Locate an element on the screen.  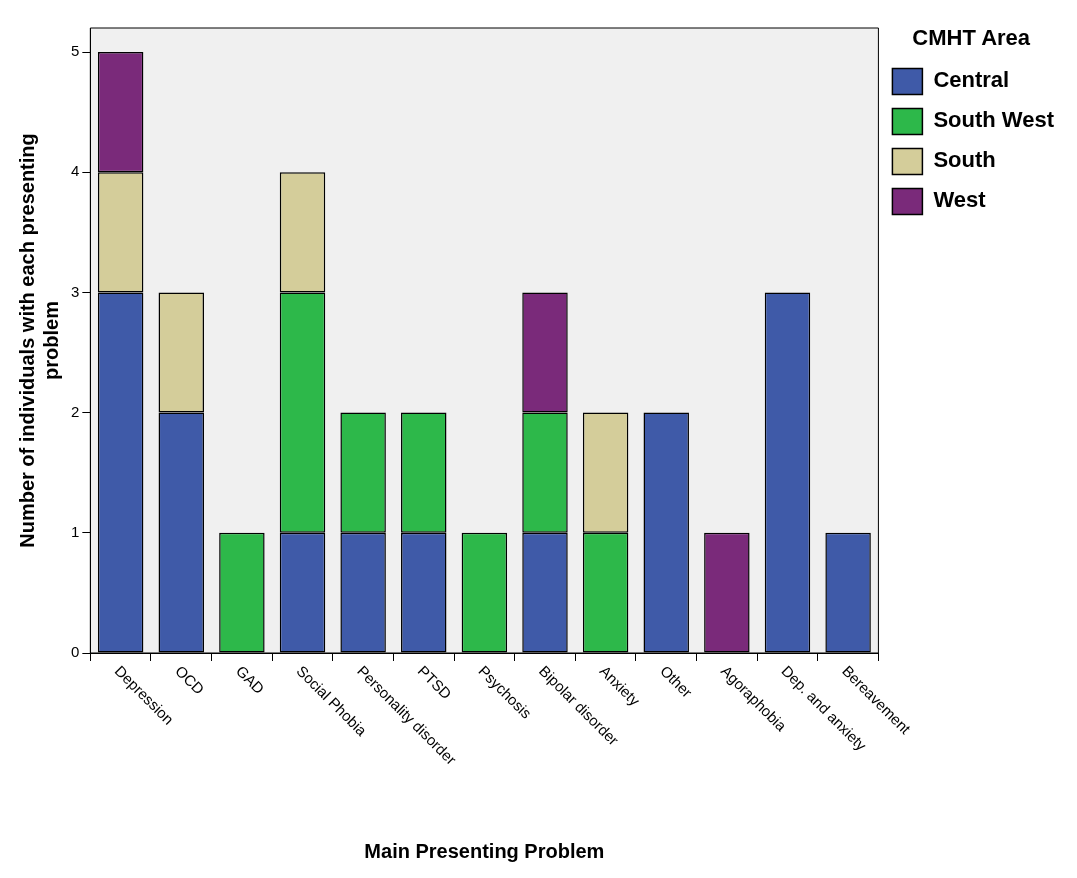
legend-title: CMHT Area is located at coordinates (971, 38).